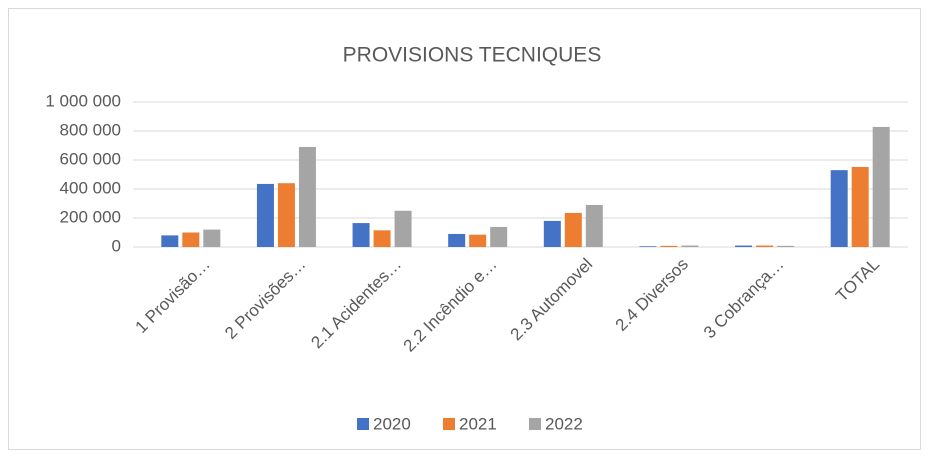  I want to click on legend-label: 2021, so click(478, 423).